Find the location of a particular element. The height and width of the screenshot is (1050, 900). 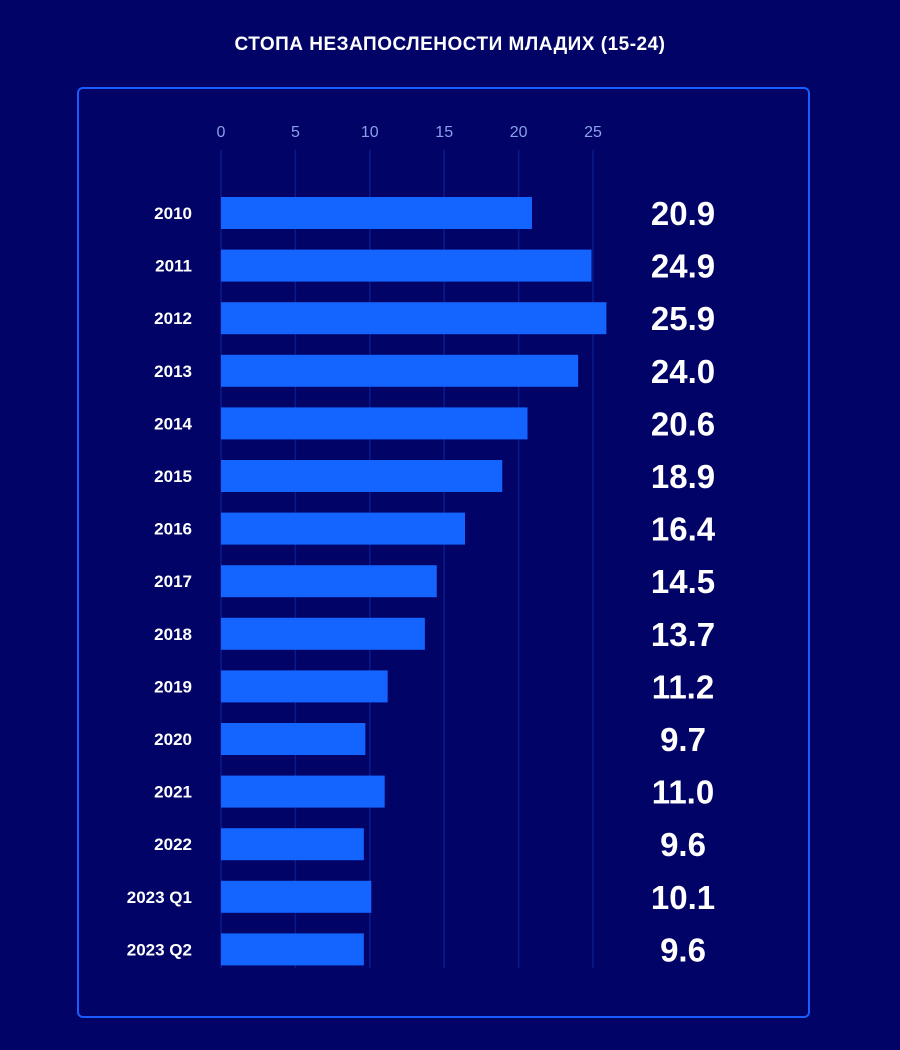

category-label: 2020 is located at coordinates (173, 739).